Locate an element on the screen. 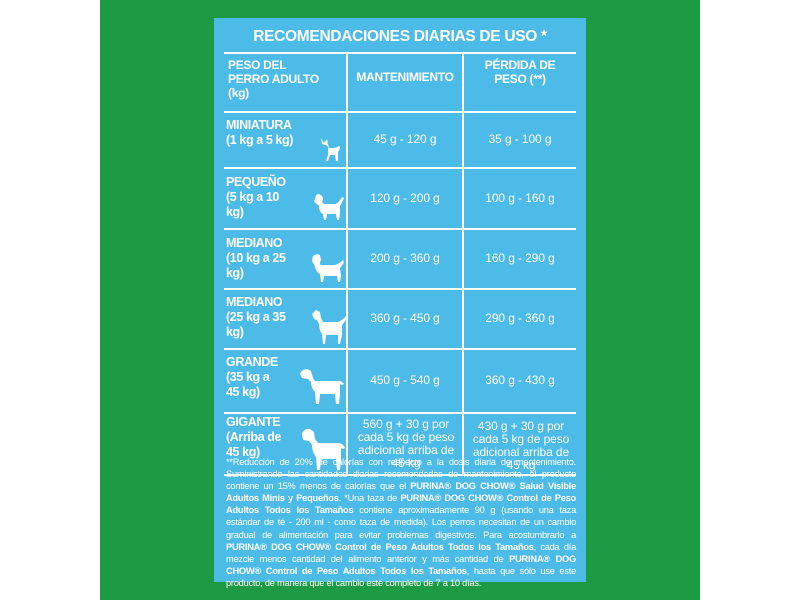 The image size is (800, 600). labrador-icon is located at coordinates (322, 386).